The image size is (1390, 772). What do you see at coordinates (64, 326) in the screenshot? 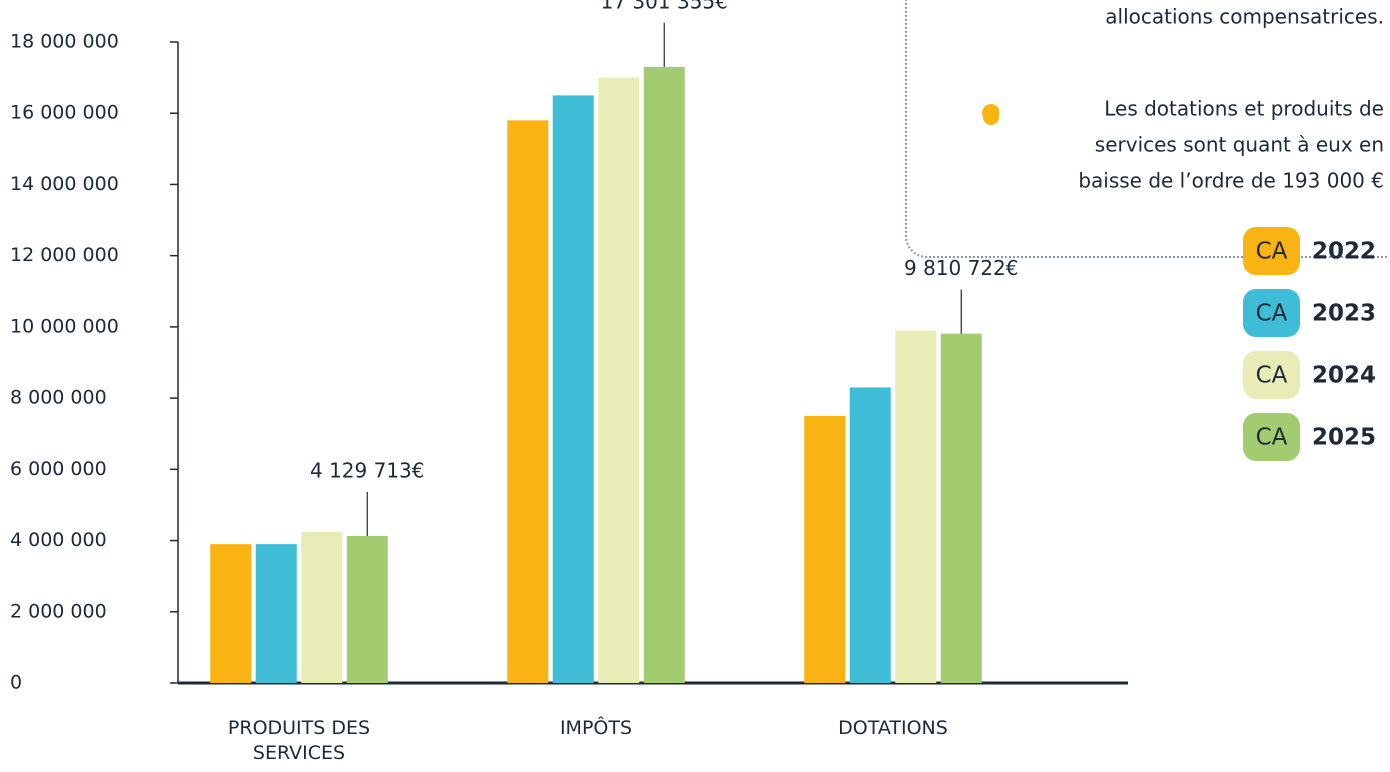
I see `y-tick-label: 10 000 000` at bounding box center [64, 326].